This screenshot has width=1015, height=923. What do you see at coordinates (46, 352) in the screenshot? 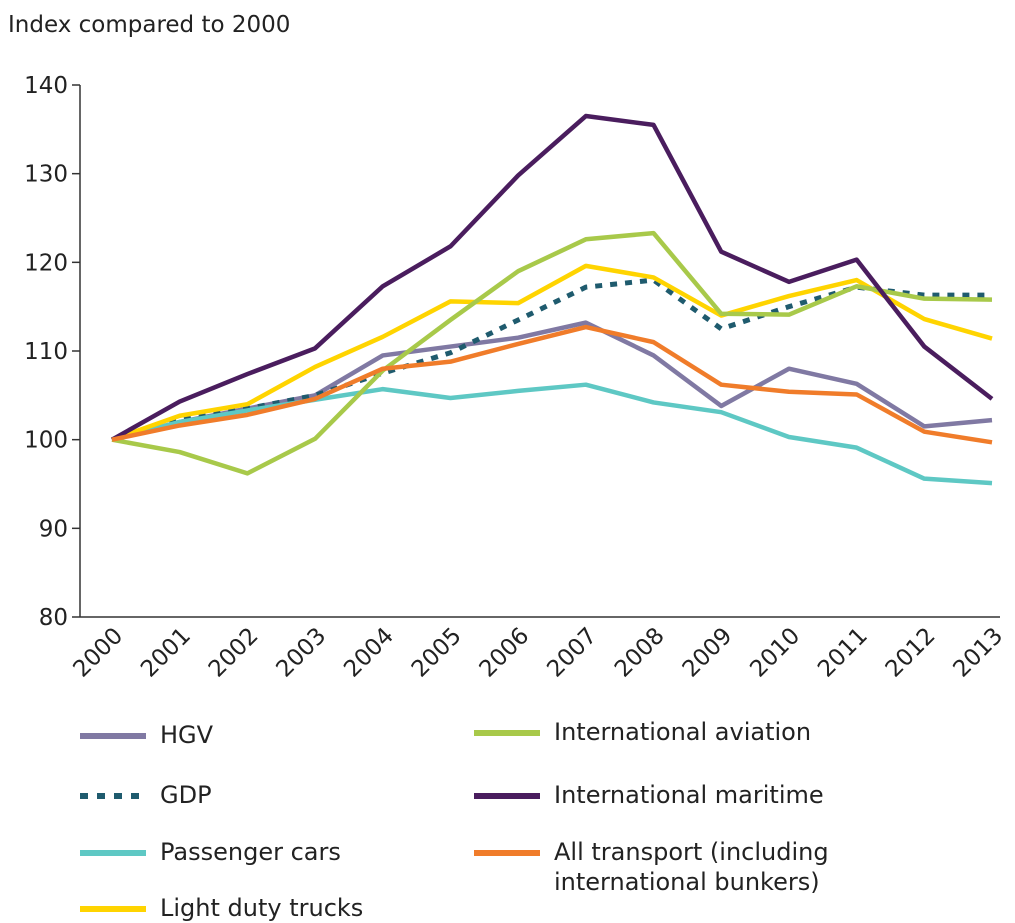
I see `y-tick-label: 110` at bounding box center [46, 352].